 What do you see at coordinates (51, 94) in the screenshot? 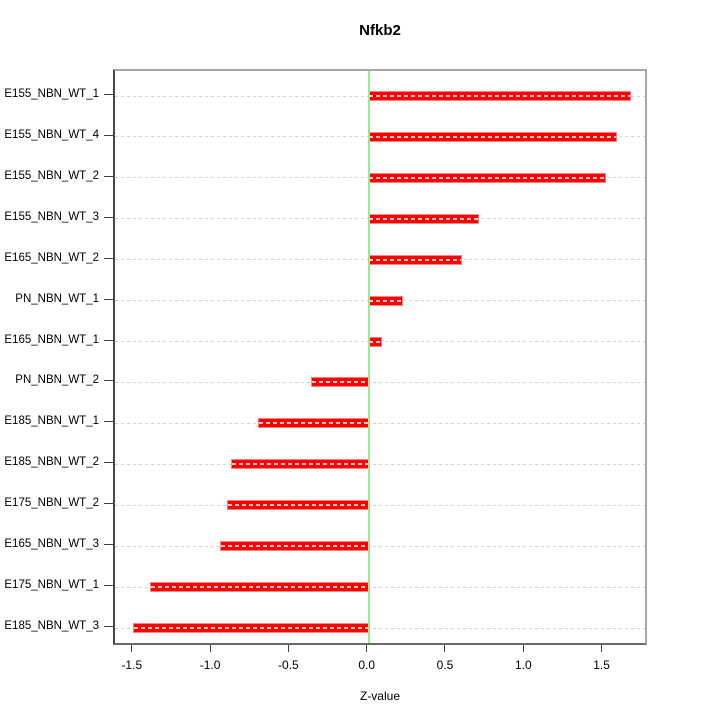
I see `y-axis-category-label: E155_NBN_WT_1` at bounding box center [51, 94].